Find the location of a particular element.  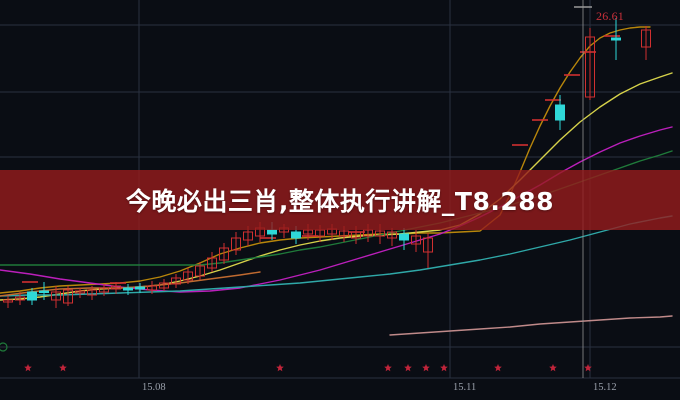

watermark-text: 今晚必出三肖,整体执行讲解_T8.288 is located at coordinates (340, 201).